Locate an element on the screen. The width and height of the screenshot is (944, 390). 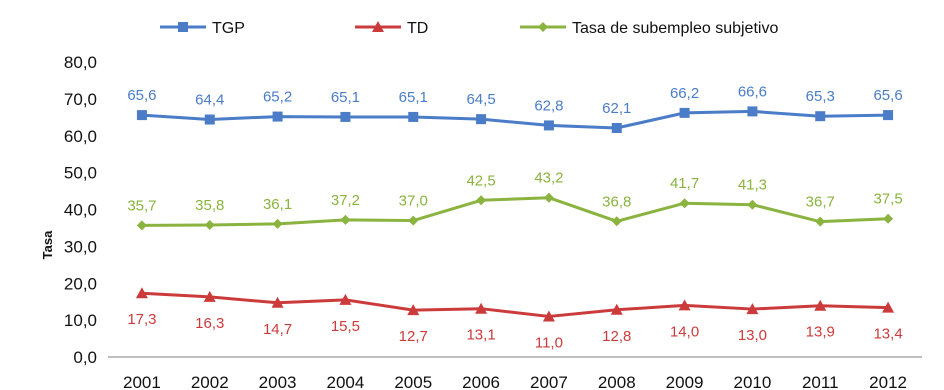
x-tick-label: 2012 is located at coordinates (888, 381).